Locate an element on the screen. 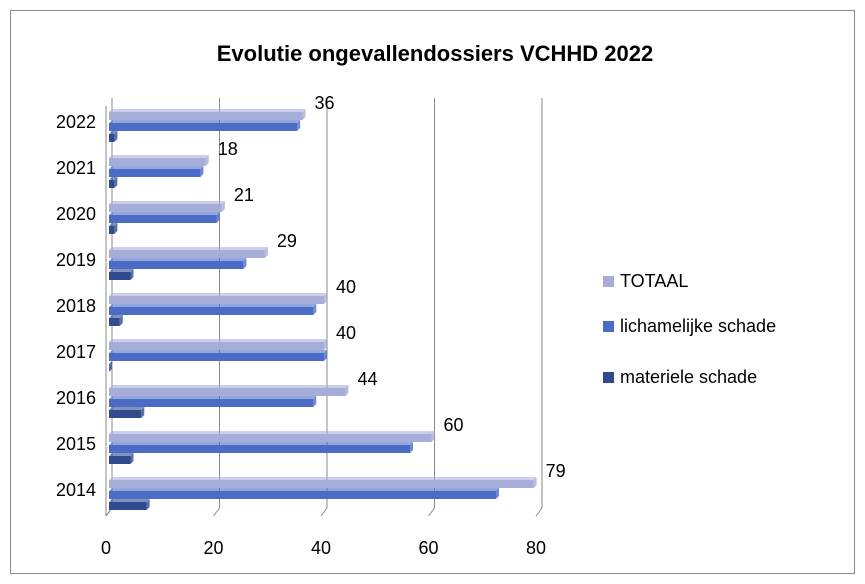 The height and width of the screenshot is (584, 865). data-label: 21 is located at coordinates (244, 195).